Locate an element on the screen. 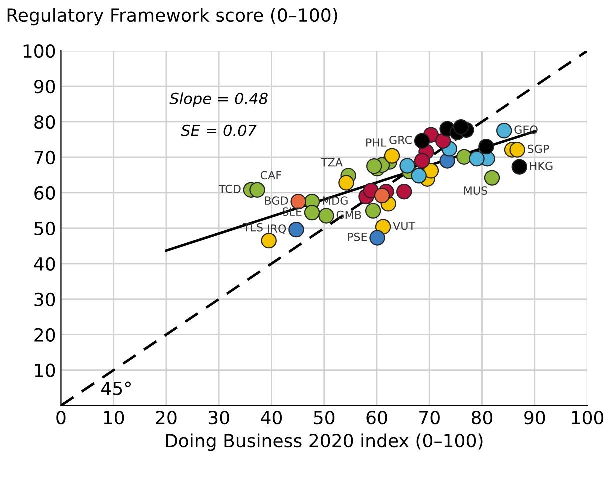 This screenshot has height=486, width=612. y-tick-label: 80 is located at coordinates (45, 122).